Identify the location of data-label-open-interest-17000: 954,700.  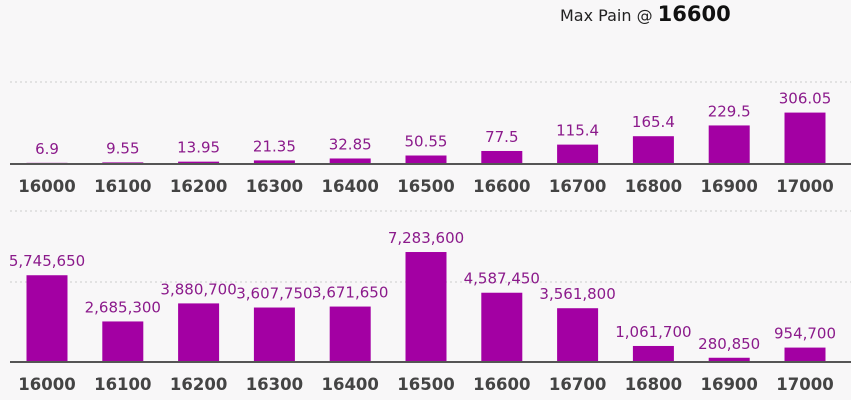
(805, 334).